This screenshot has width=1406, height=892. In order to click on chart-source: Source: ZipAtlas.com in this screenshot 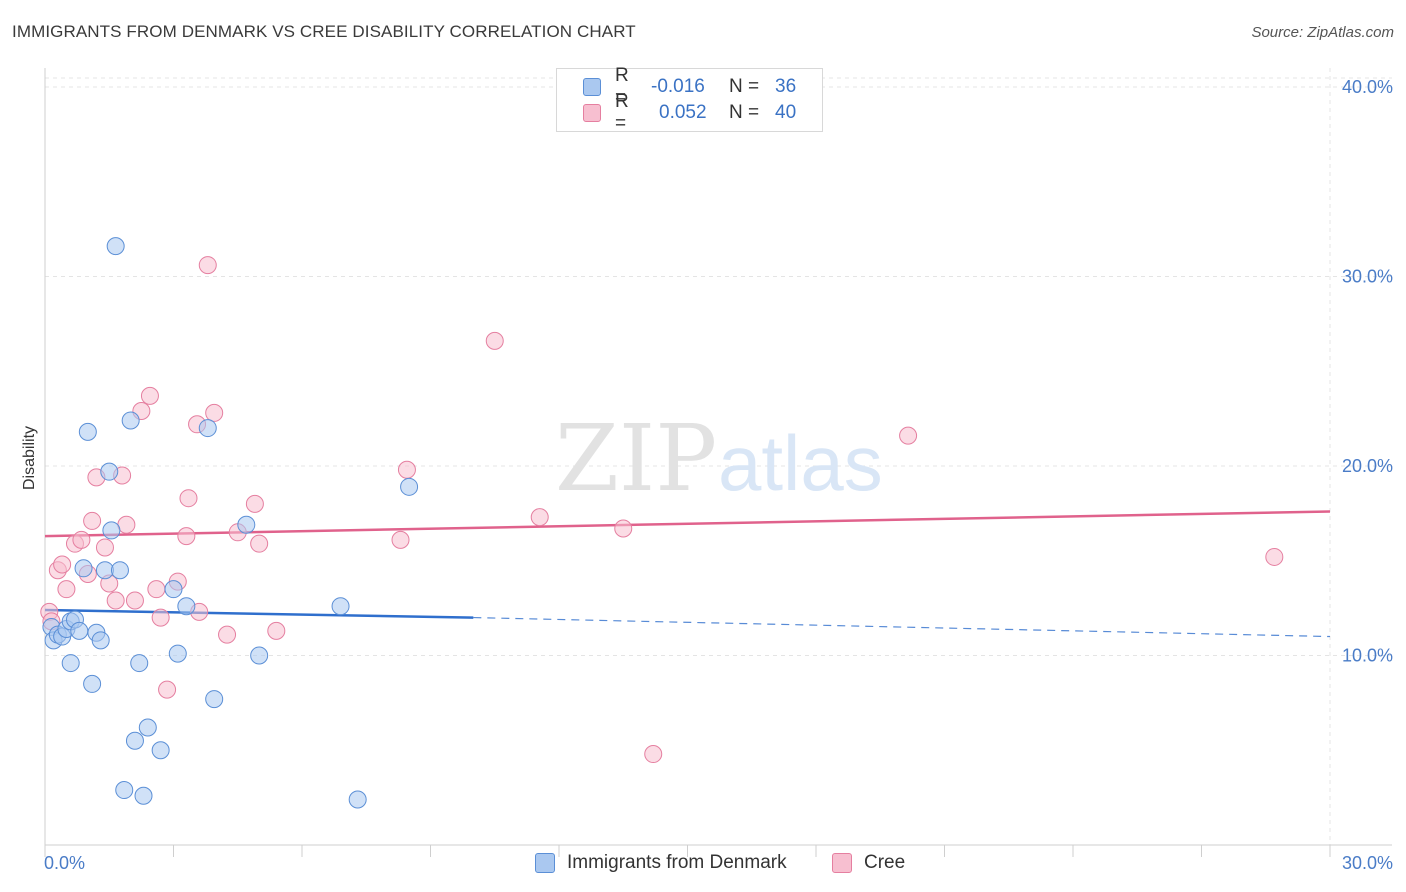, I will do `click(1322, 32)`.